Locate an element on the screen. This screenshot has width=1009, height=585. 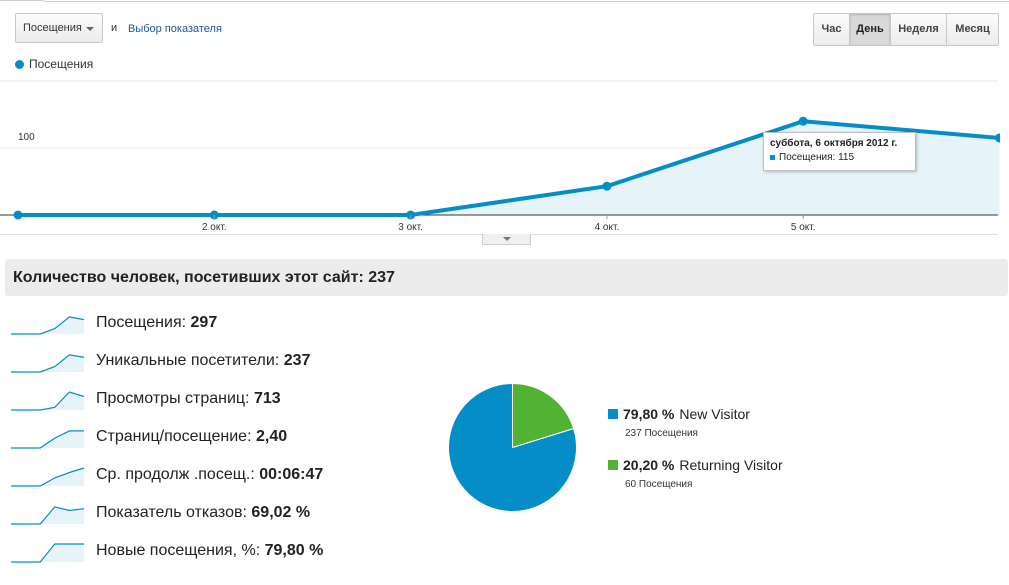
stat-value: 297 is located at coordinates (204, 322).